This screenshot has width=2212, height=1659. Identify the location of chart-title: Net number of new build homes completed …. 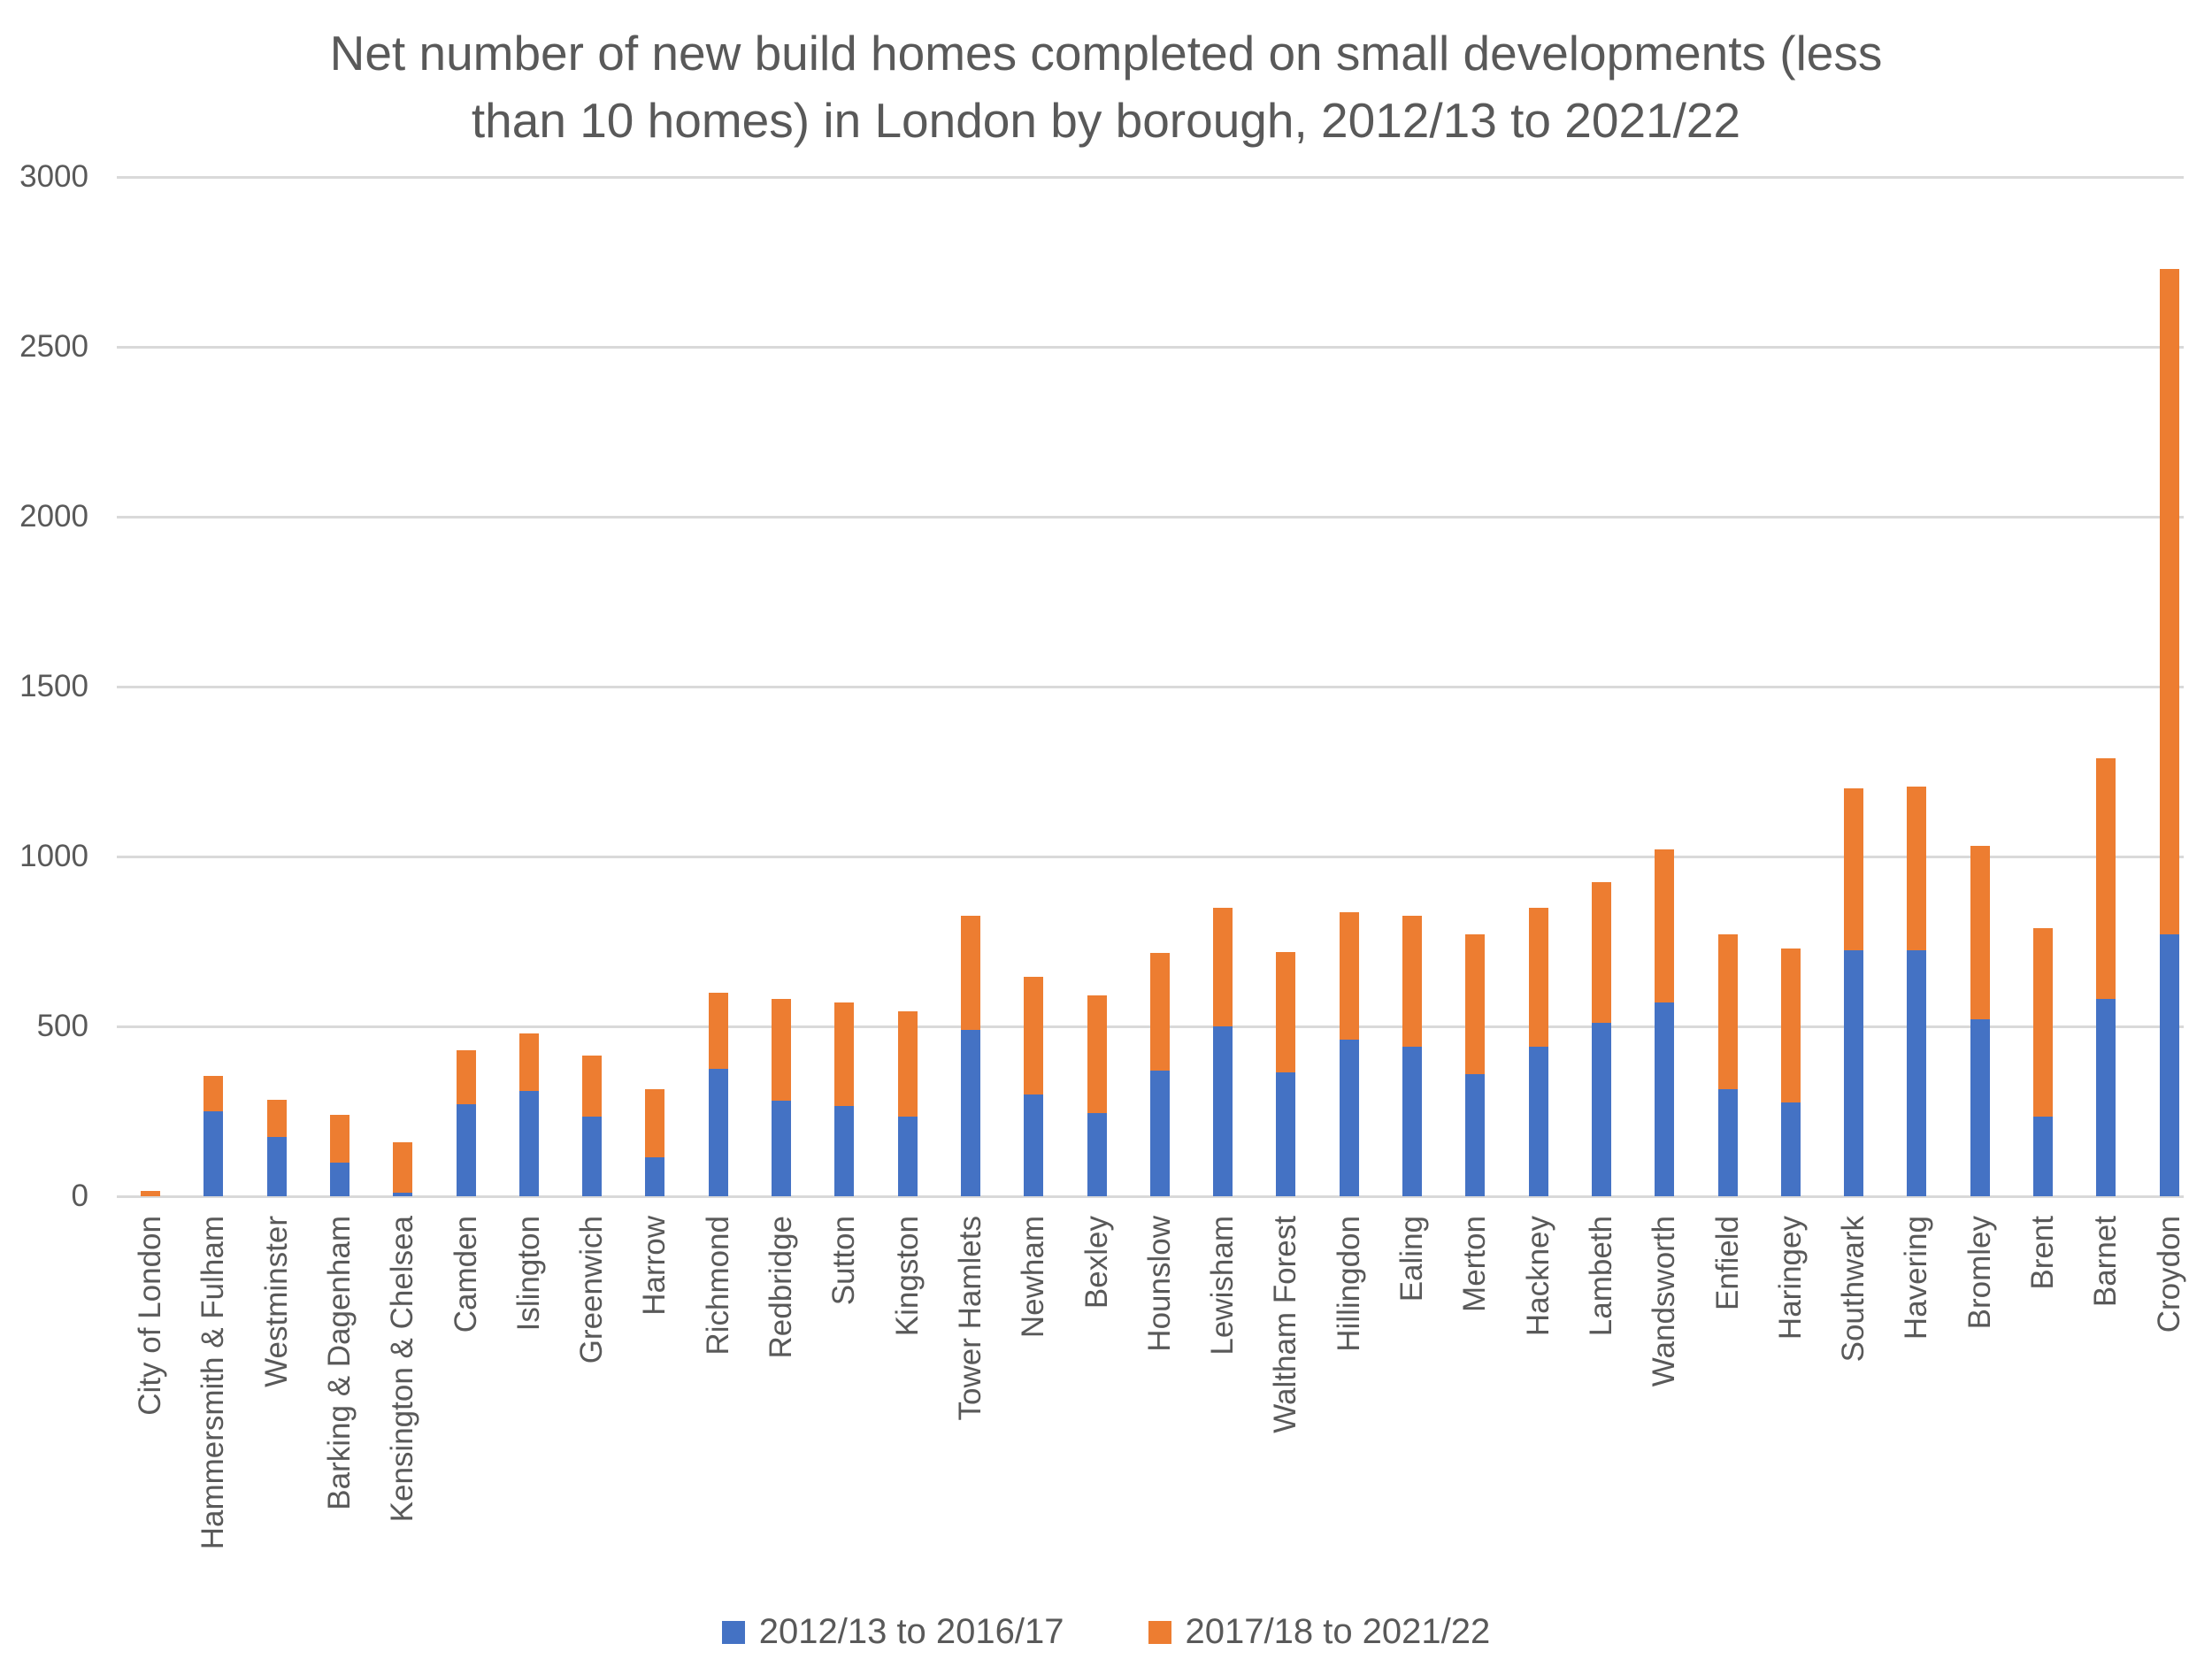
(1106, 87).